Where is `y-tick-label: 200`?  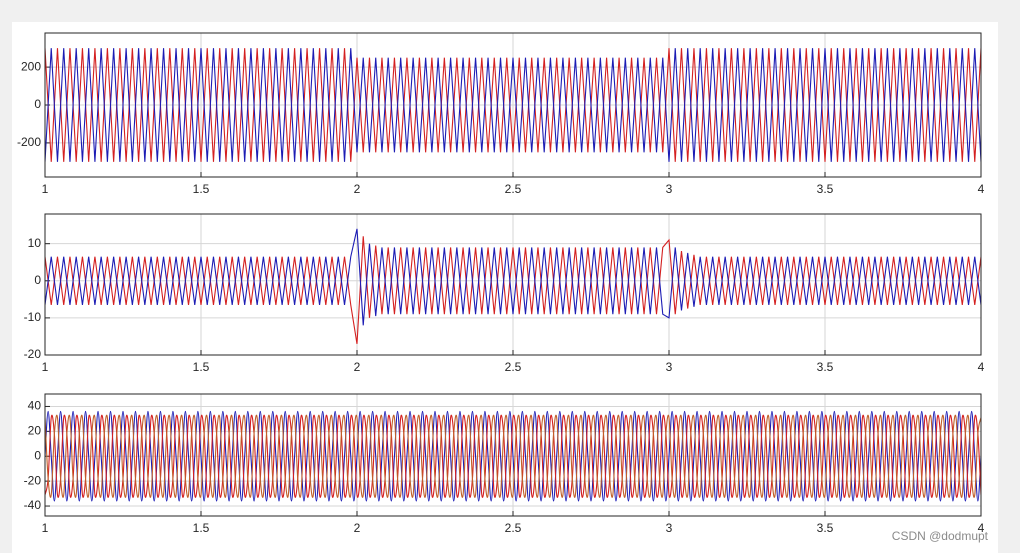 y-tick-label: 200 is located at coordinates (31, 66).